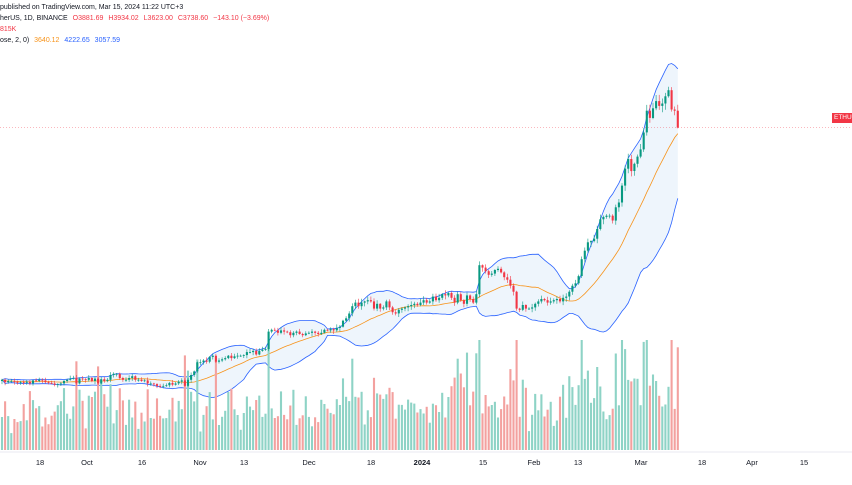 Image resolution: width=852 pixels, height=485 pixels. Describe the element at coordinates (123, 18) in the screenshot. I see `high-value: H3934.02` at that location.